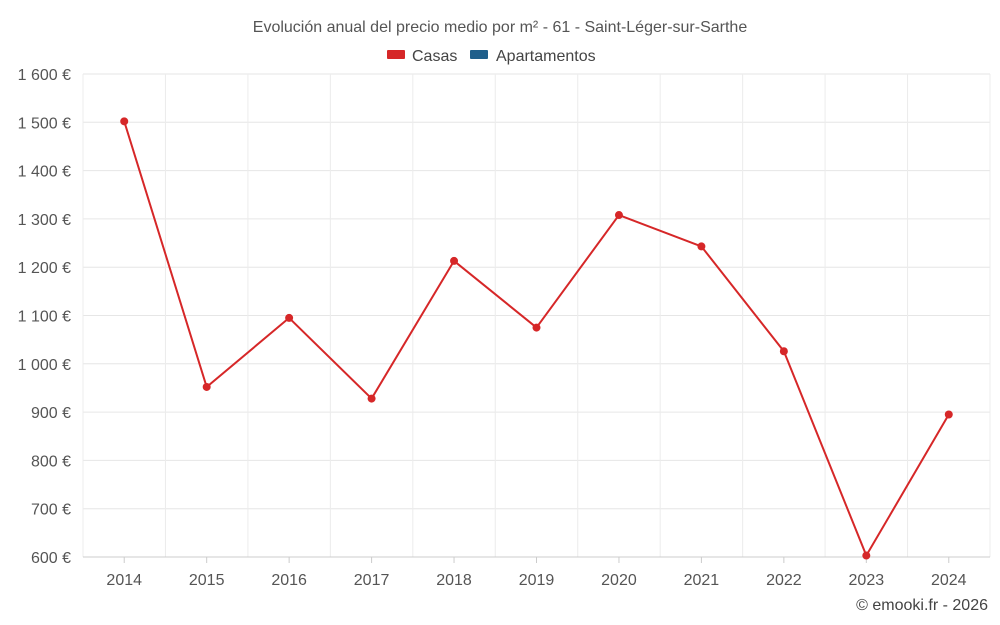  I want to click on x-tick-label: 2022, so click(784, 580).